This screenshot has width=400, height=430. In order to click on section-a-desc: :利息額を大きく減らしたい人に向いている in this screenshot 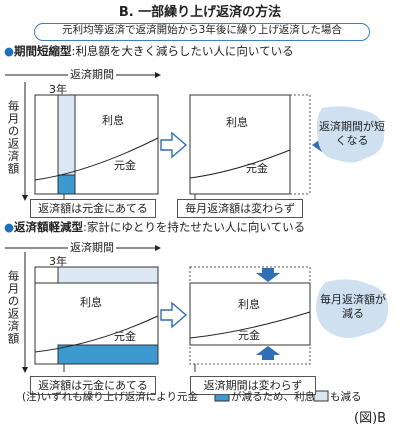, I will do `click(182, 51)`.